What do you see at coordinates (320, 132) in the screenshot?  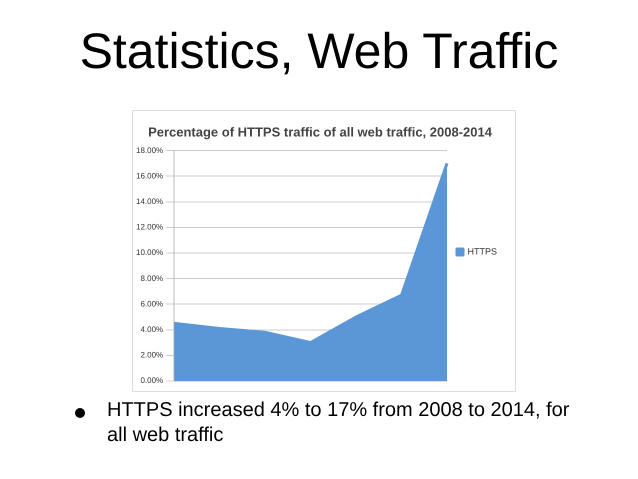 I see `chart-subtitle: Percentage of HTTPS traffic of all web traffic, 2008-2014` at bounding box center [320, 132].